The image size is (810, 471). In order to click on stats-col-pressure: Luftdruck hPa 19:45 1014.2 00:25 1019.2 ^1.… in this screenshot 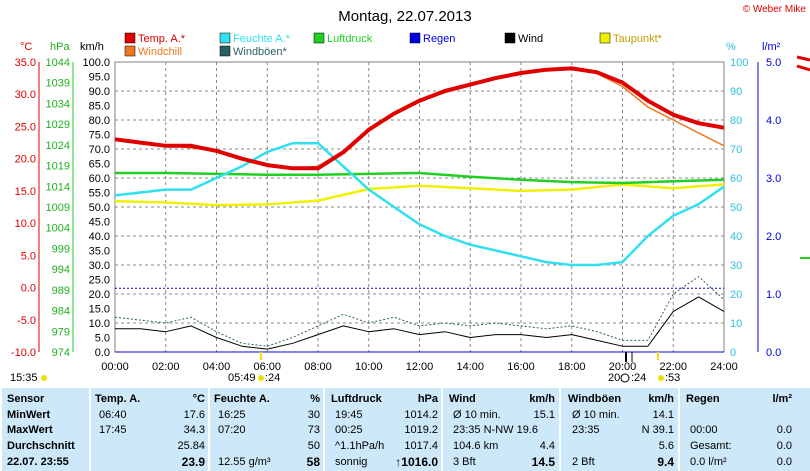, I will do `click(384, 429)`.